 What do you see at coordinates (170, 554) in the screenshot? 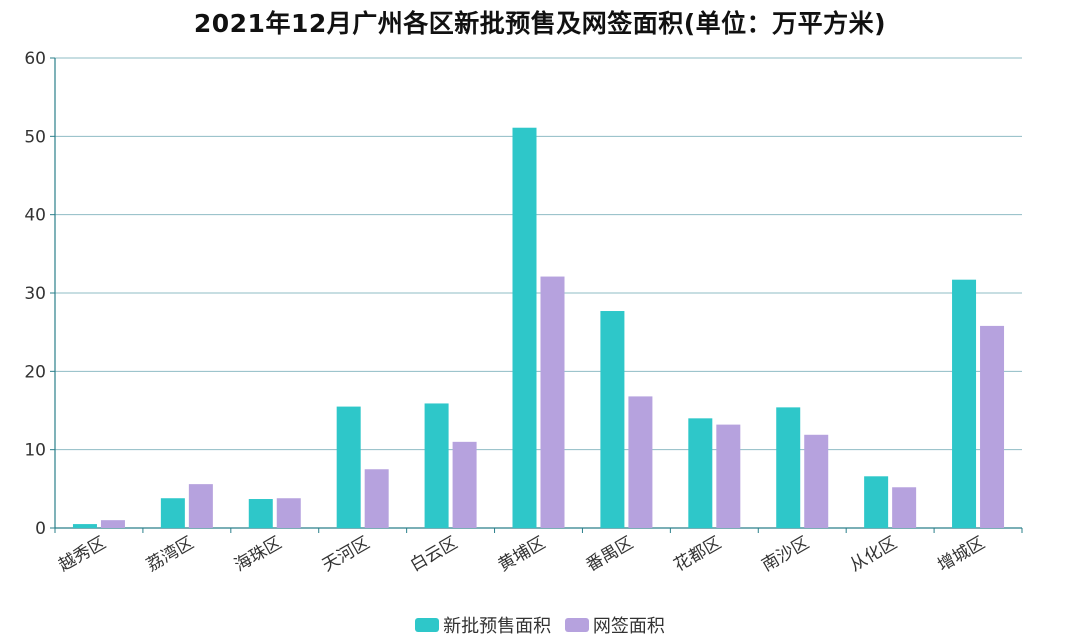
I see `x-tick-label: 荔湾区` at bounding box center [170, 554].